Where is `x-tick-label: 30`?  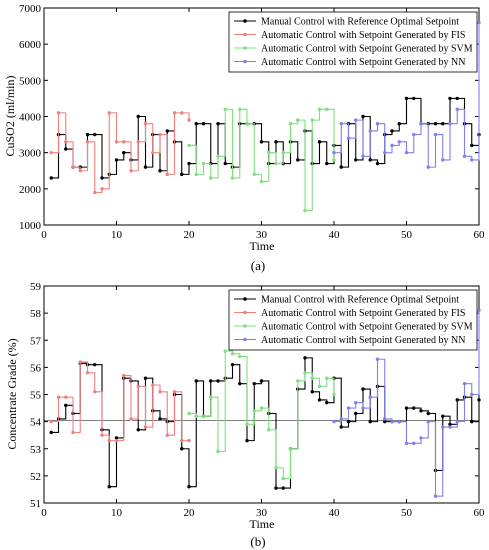 x-tick-label: 30 is located at coordinates (262, 513).